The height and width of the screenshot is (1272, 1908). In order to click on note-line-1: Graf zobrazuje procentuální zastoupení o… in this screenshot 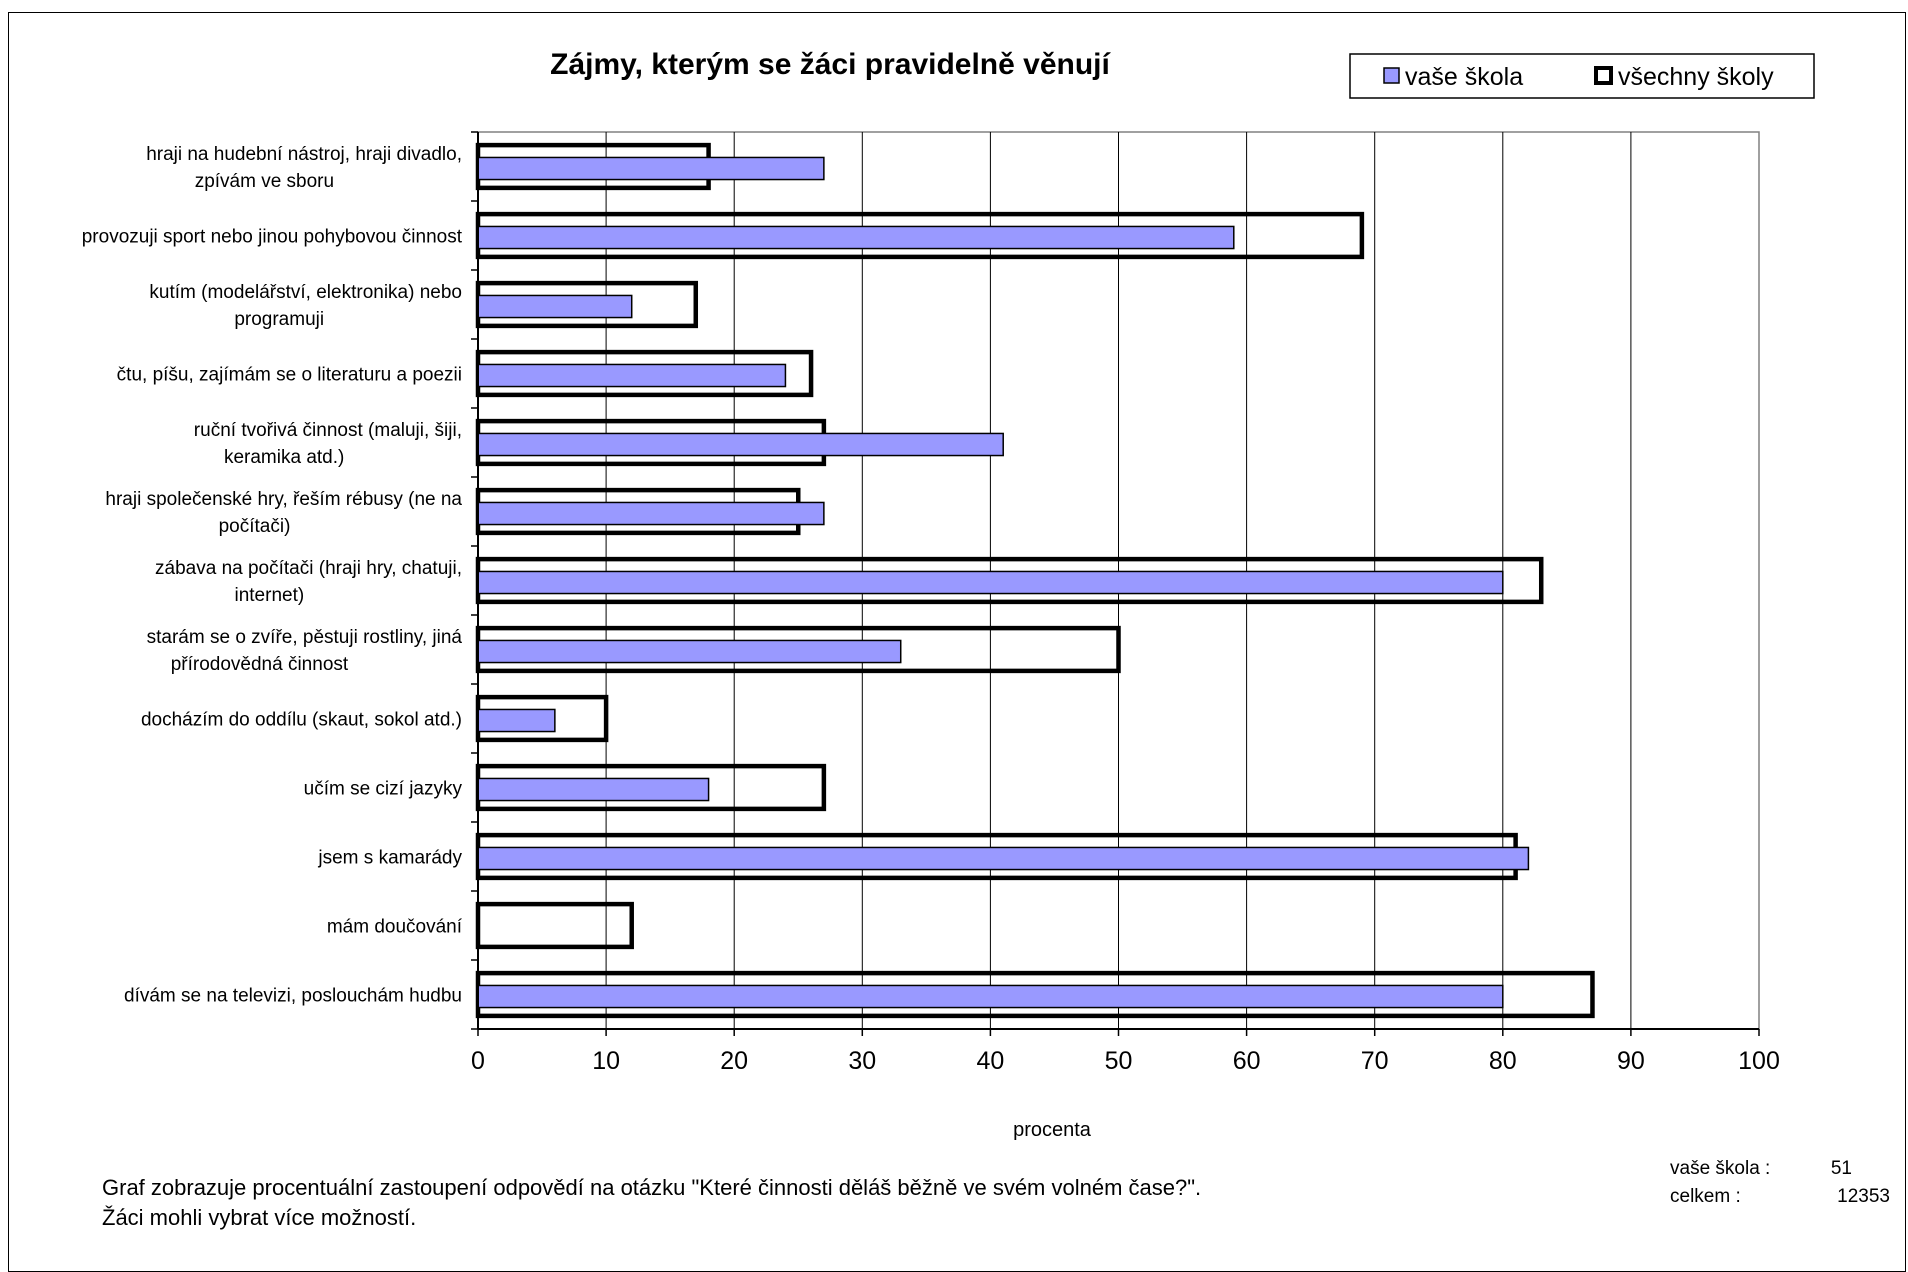, I will do `click(652, 1187)`.